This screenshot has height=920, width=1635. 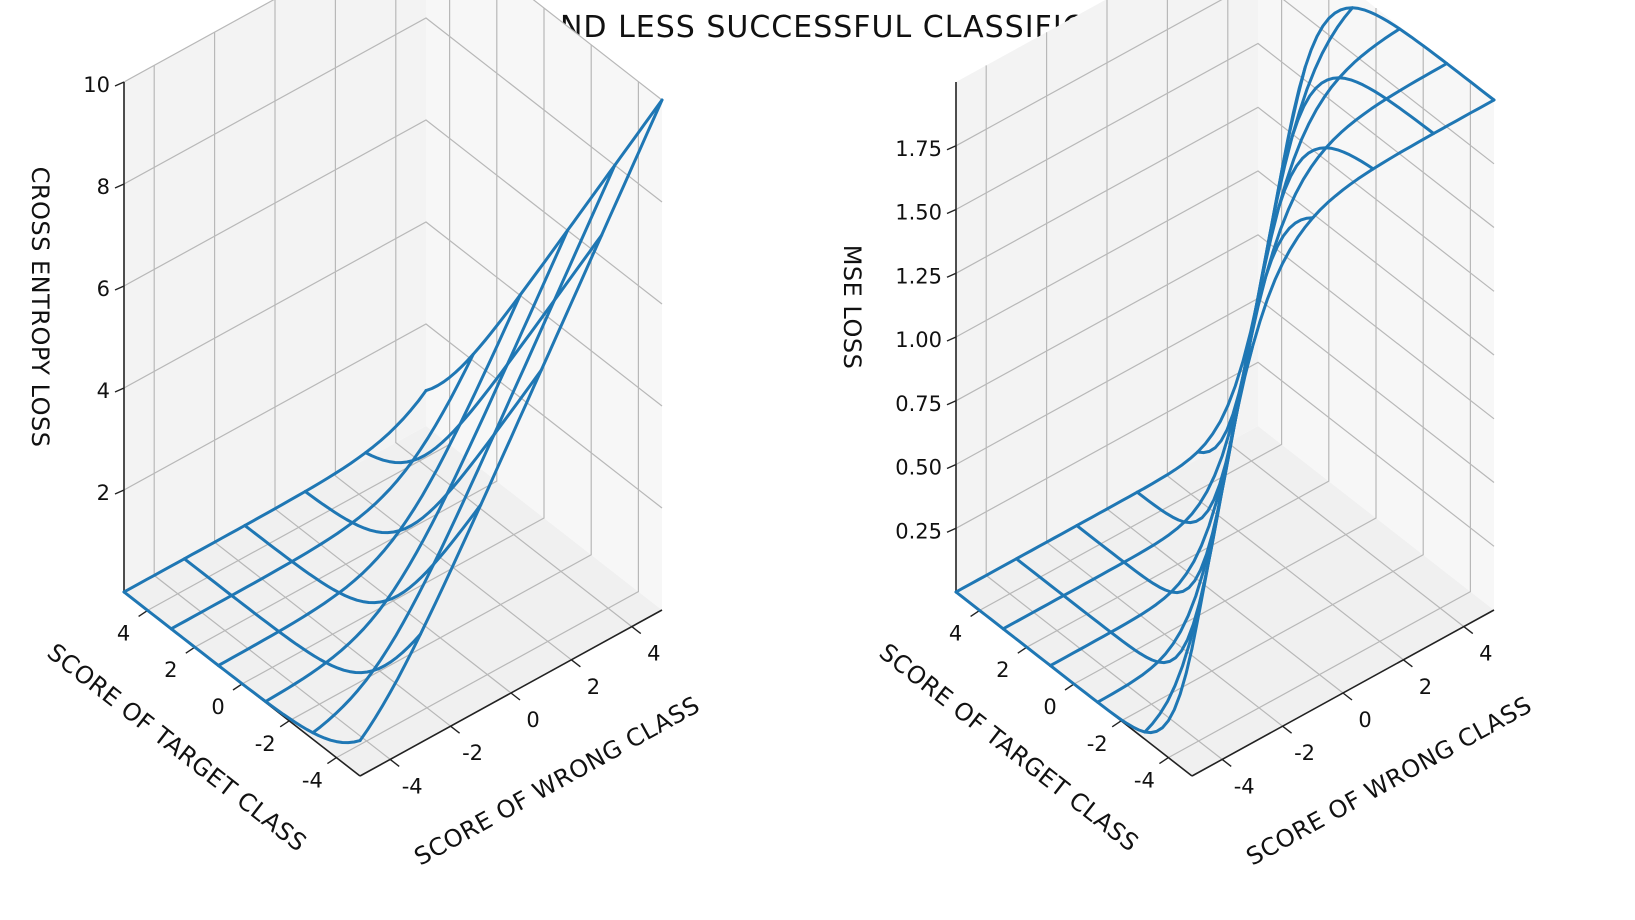 What do you see at coordinates (103, 187) in the screenshot?
I see `z-tick-label: 8` at bounding box center [103, 187].